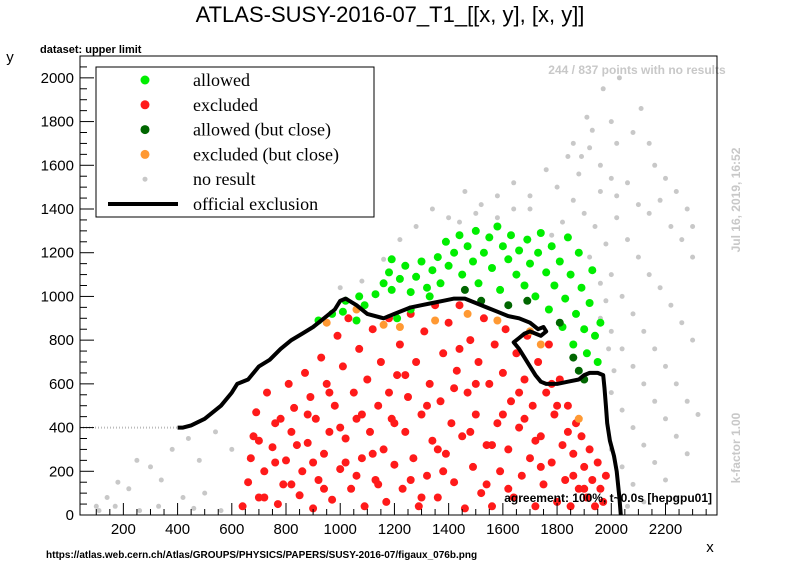  What do you see at coordinates (235, 142) in the screenshot?
I see `legend-box` at bounding box center [235, 142].